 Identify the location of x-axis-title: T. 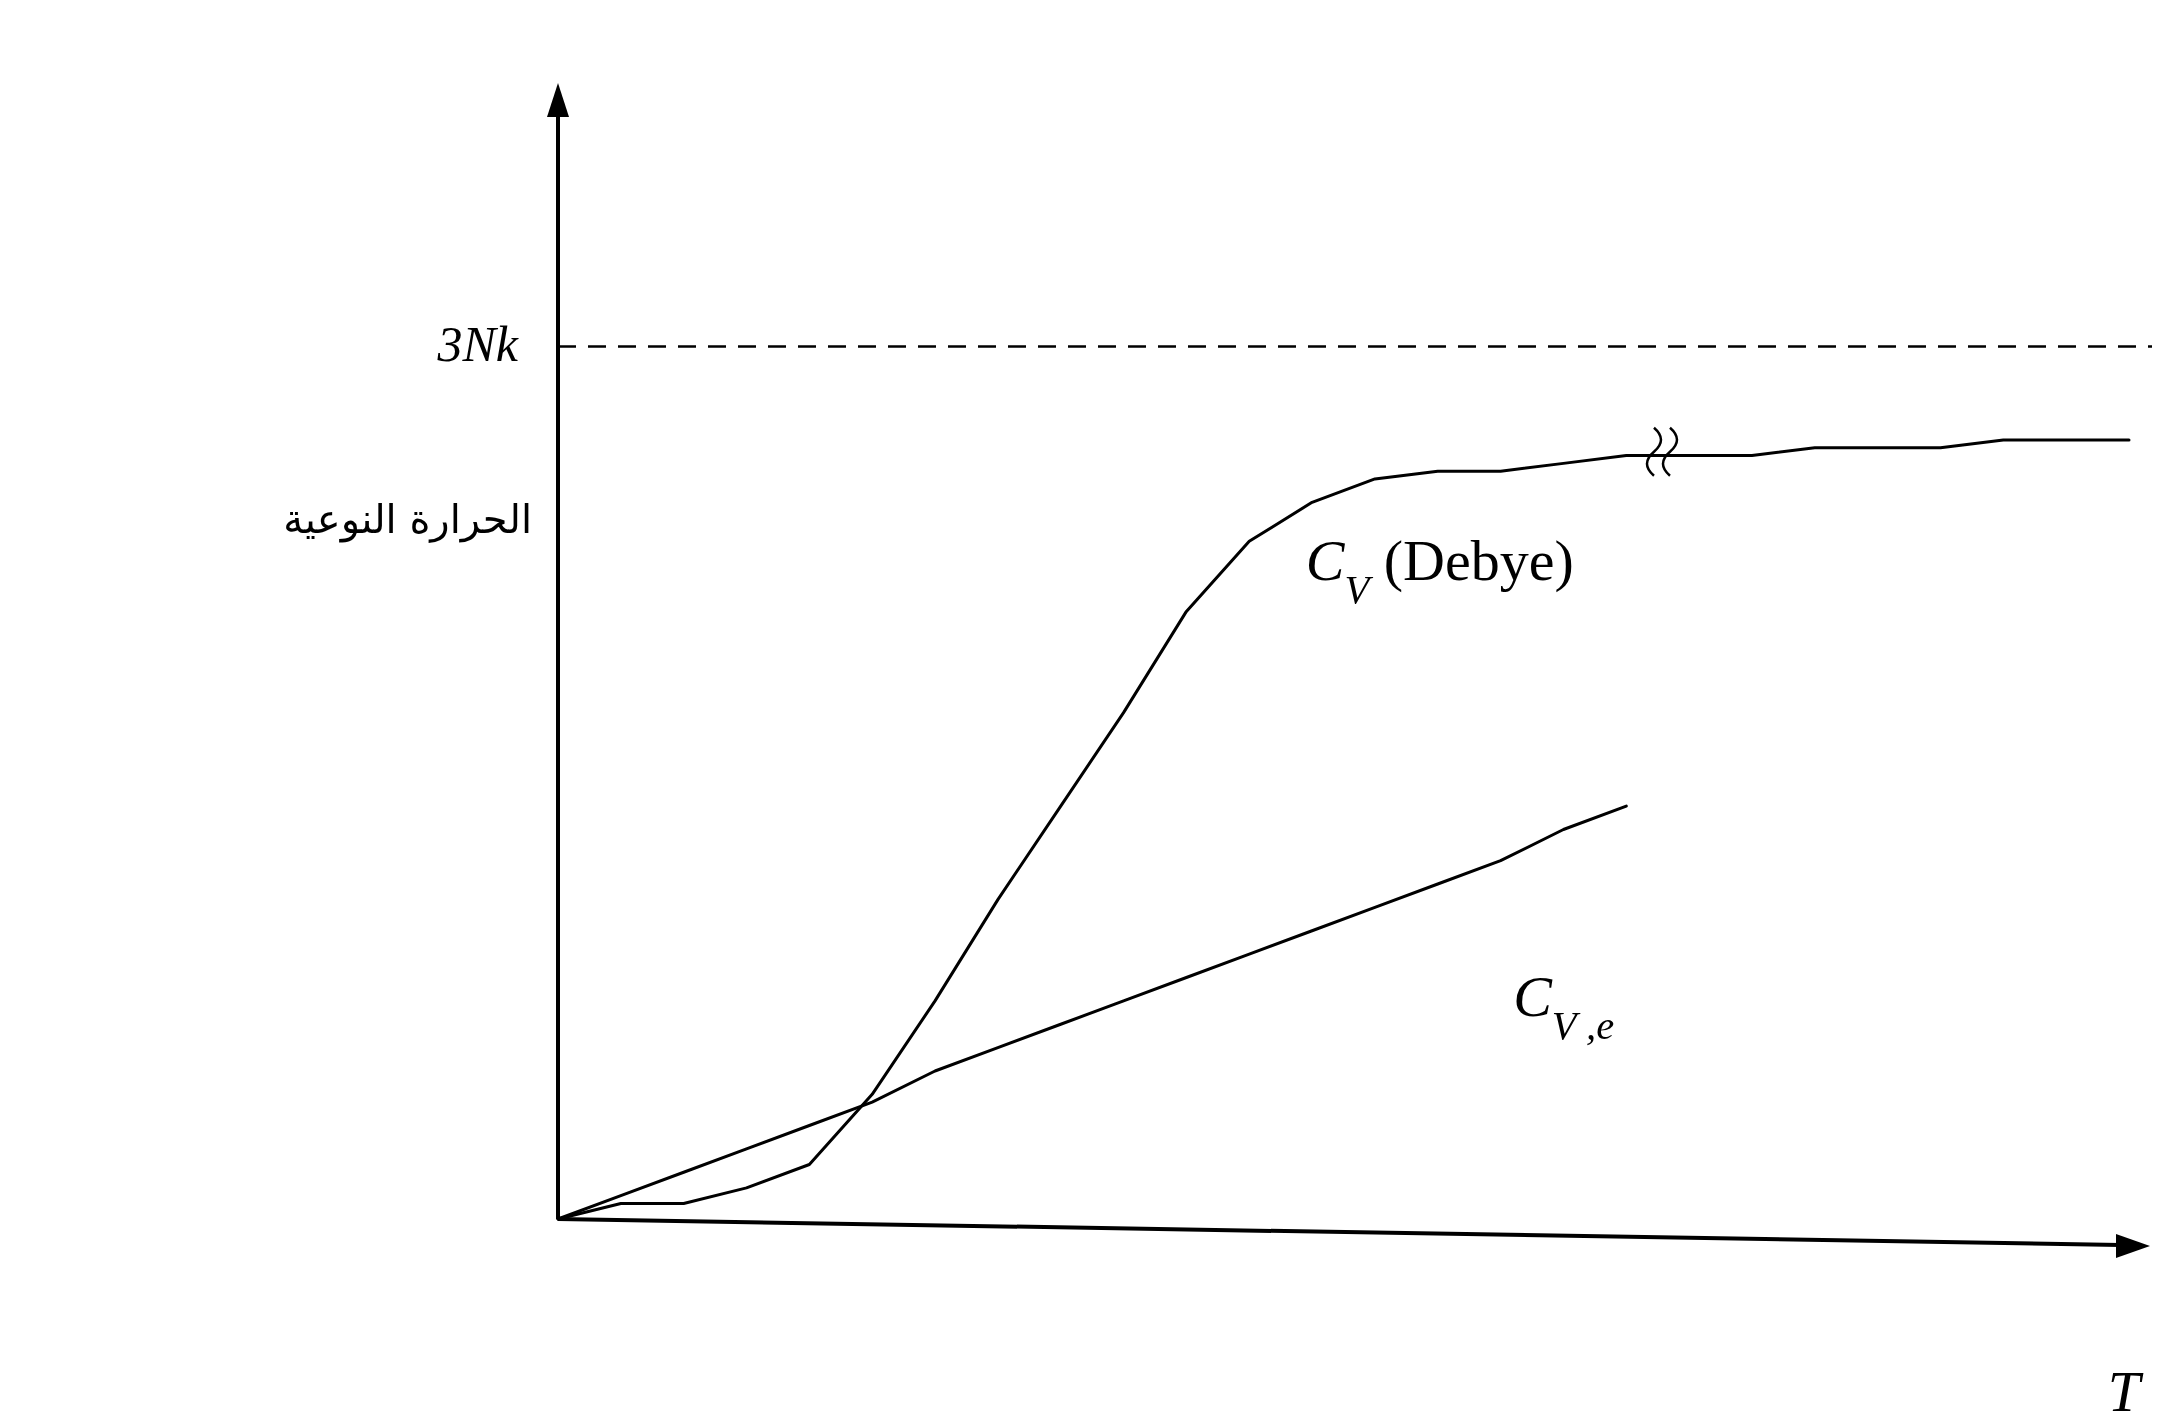
(2125, 1391).